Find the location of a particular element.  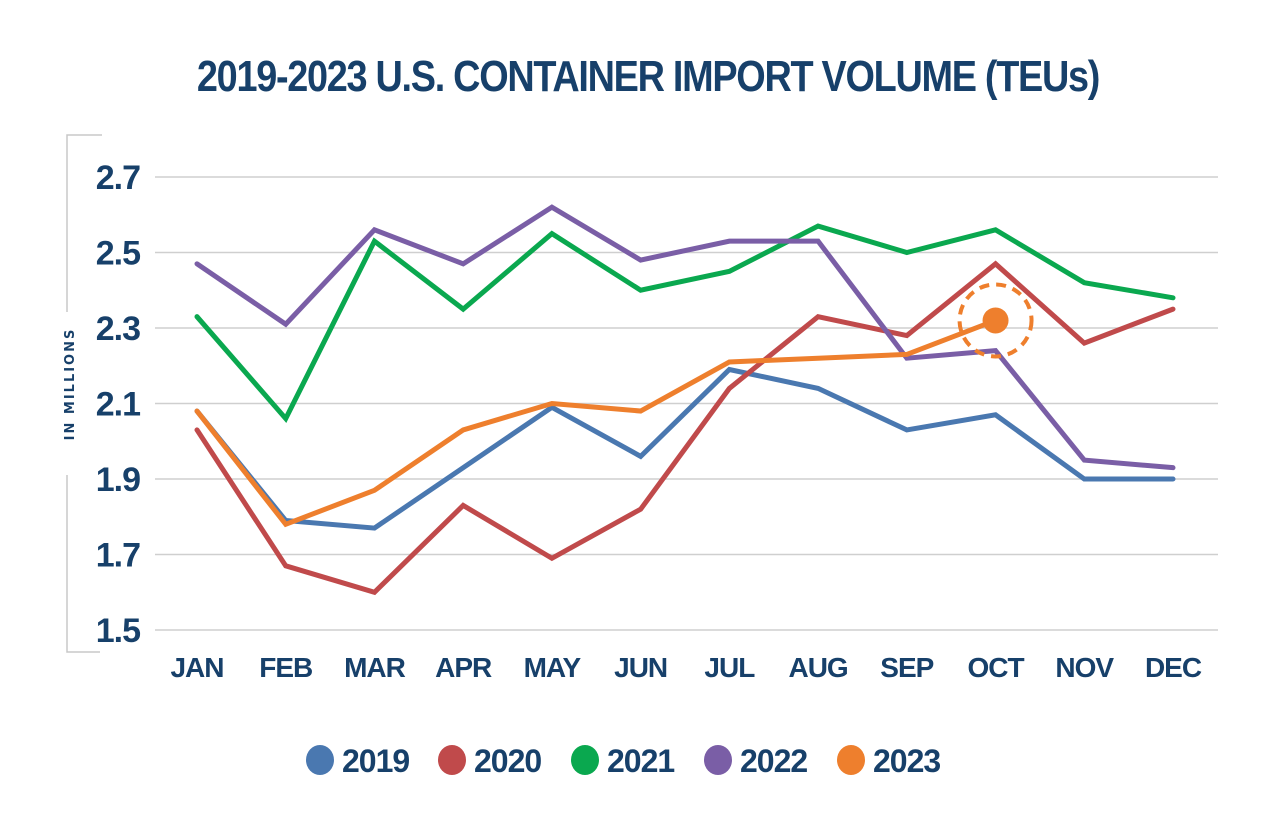

legend-item-2023: 2023 is located at coordinates (889, 761).